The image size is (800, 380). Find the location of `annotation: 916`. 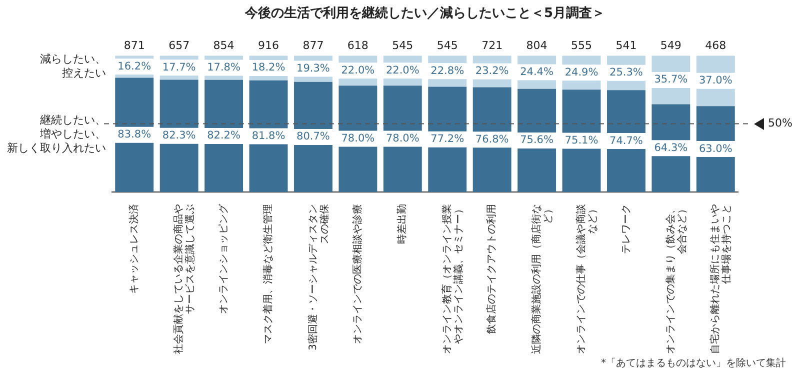

annotation: 916 is located at coordinates (268, 45).